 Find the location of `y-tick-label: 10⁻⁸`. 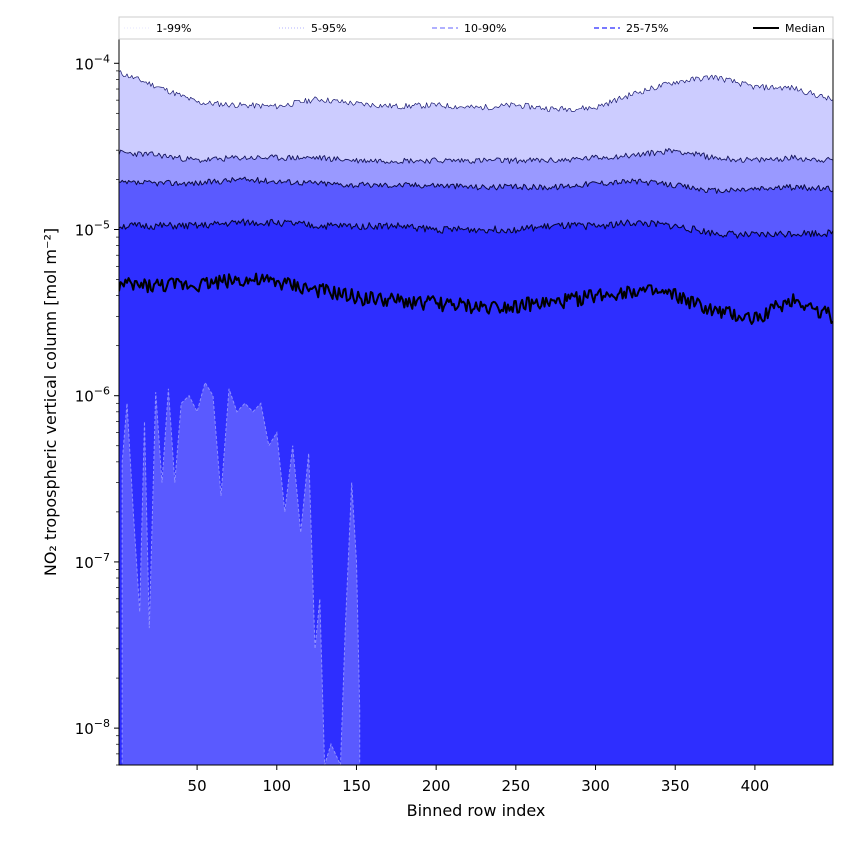

y-tick-label: 10⁻⁸ is located at coordinates (92, 727).